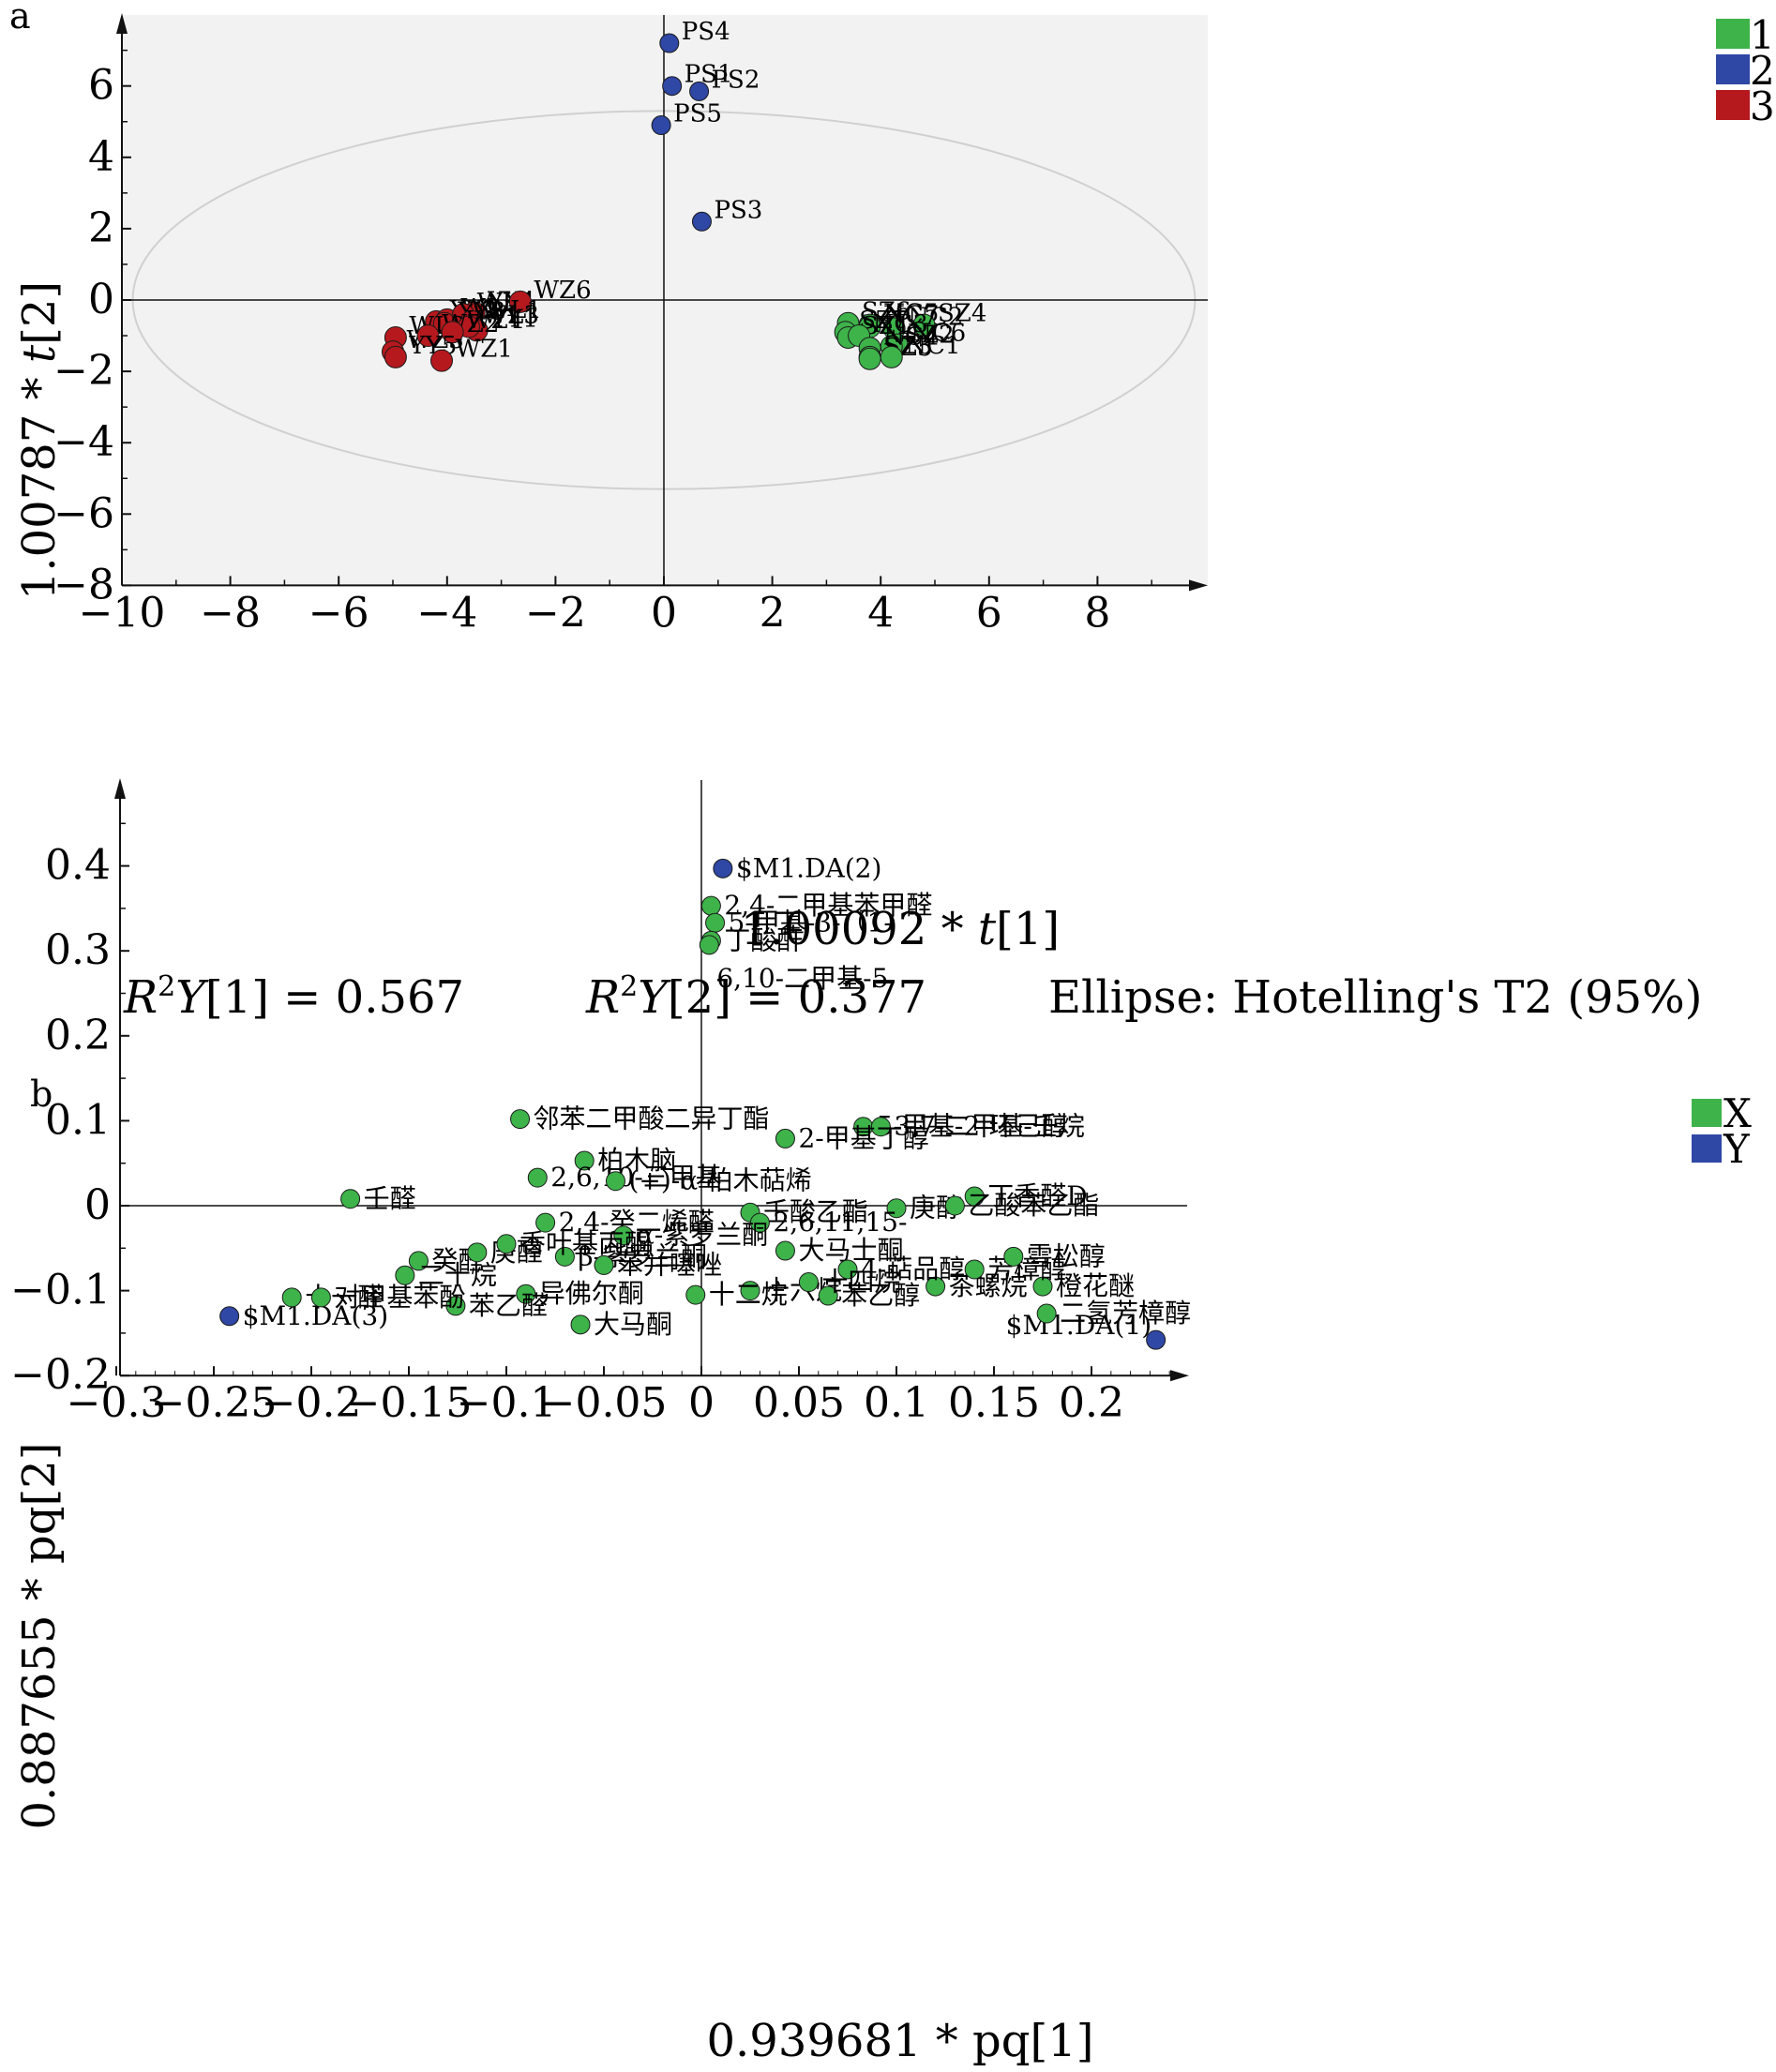  What do you see at coordinates (962, 314) in the screenshot?
I see `point-label-sz4: SZ4` at bounding box center [962, 314].